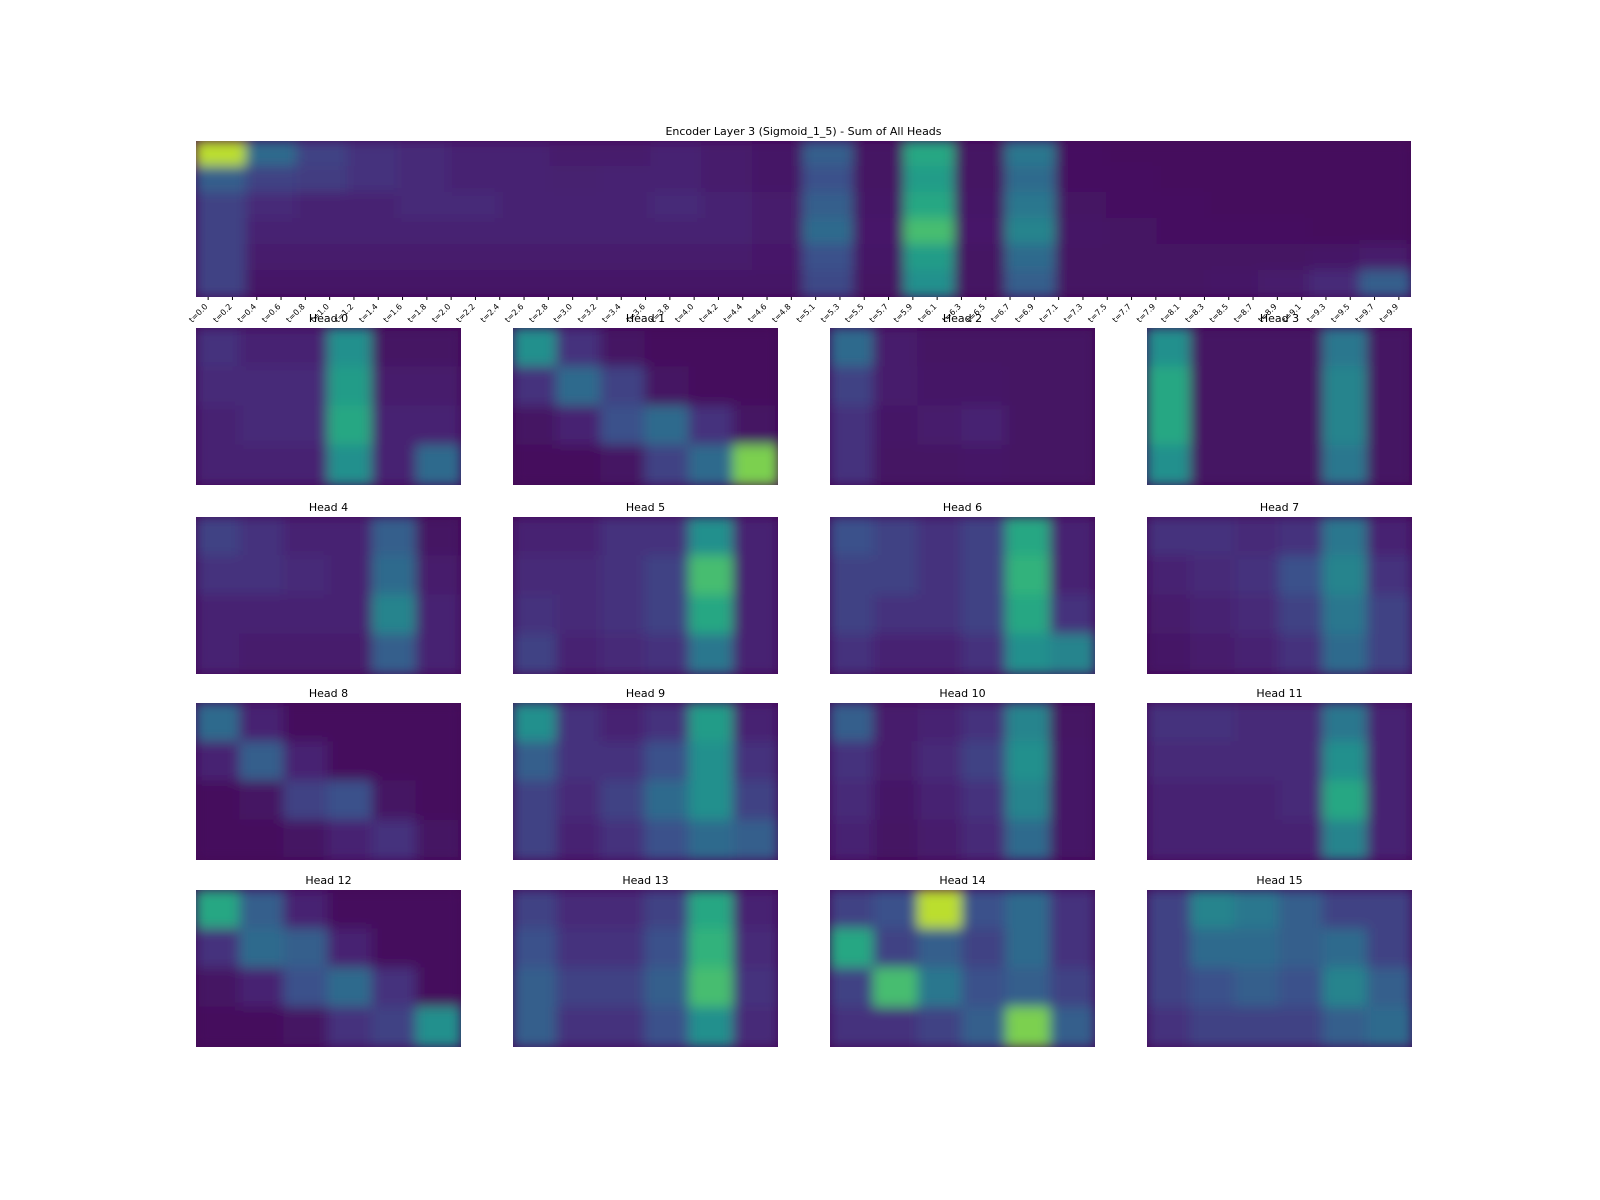 The width and height of the screenshot is (1600, 1200). Describe the element at coordinates (514, 313) in the screenshot. I see `x-tick-label: t=2.6` at that location.